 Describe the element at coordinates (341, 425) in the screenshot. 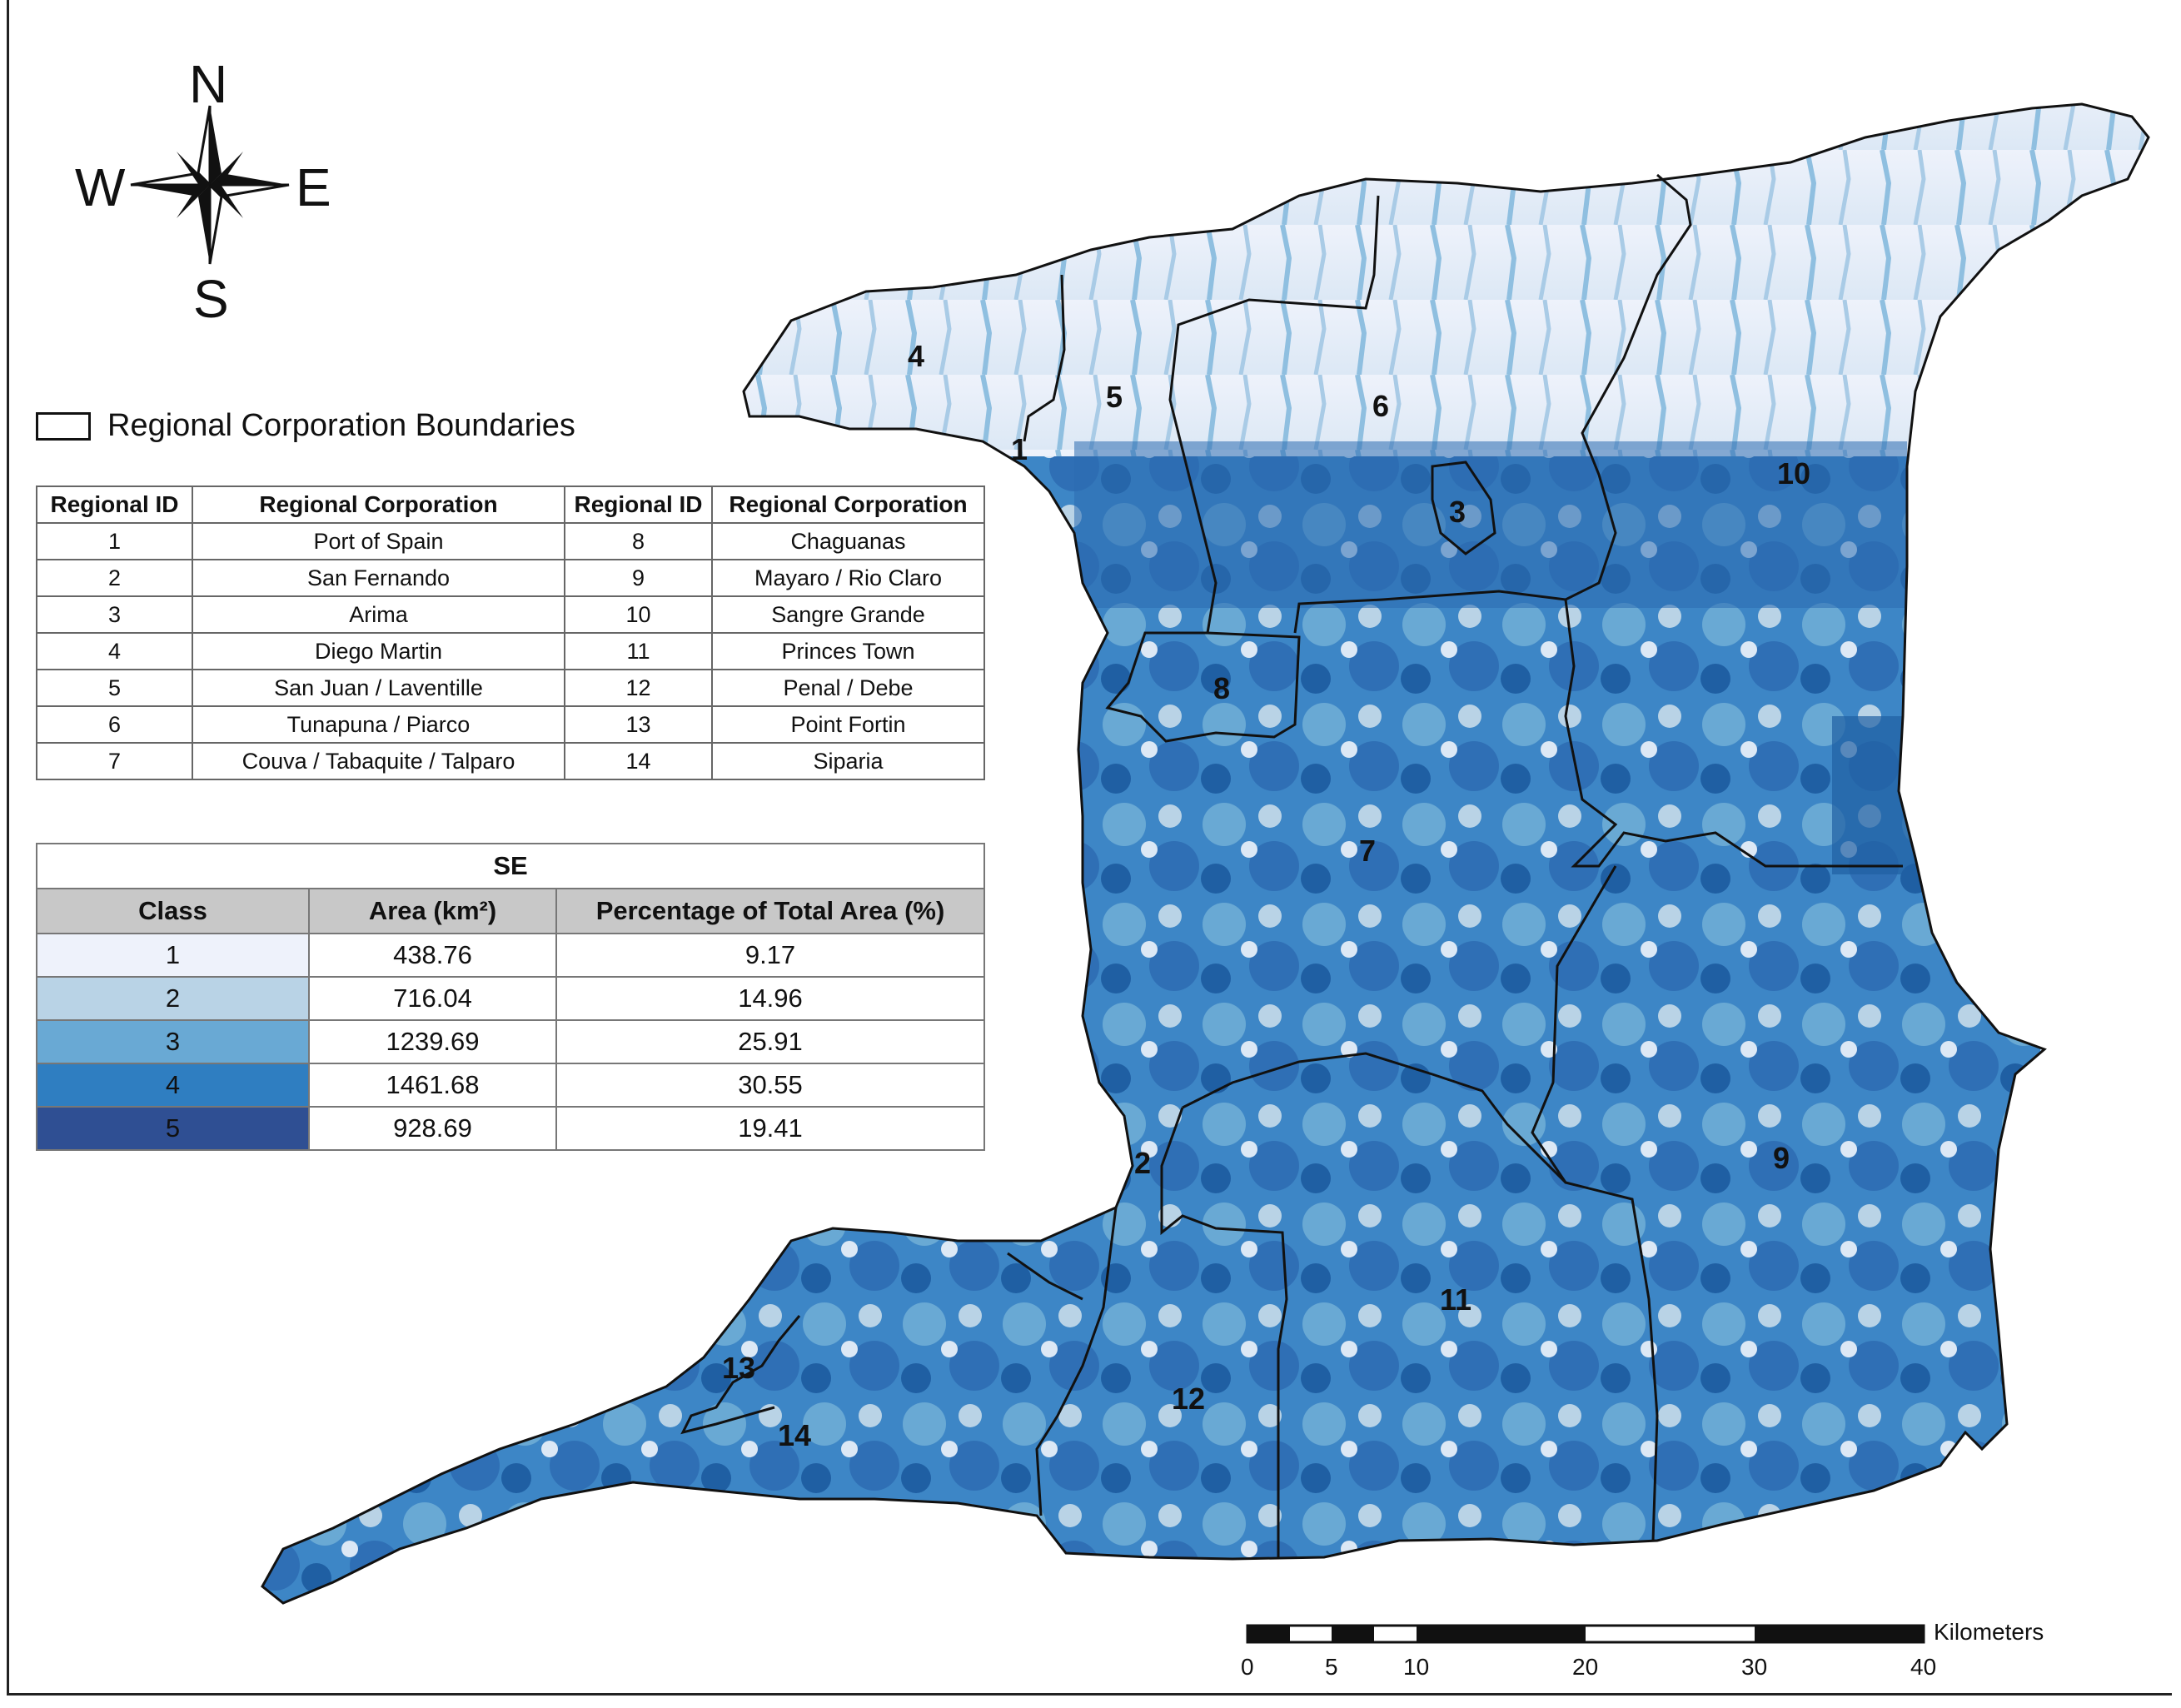

I see `boundary-legend-label: Regional Corporation Boundaries` at that location.